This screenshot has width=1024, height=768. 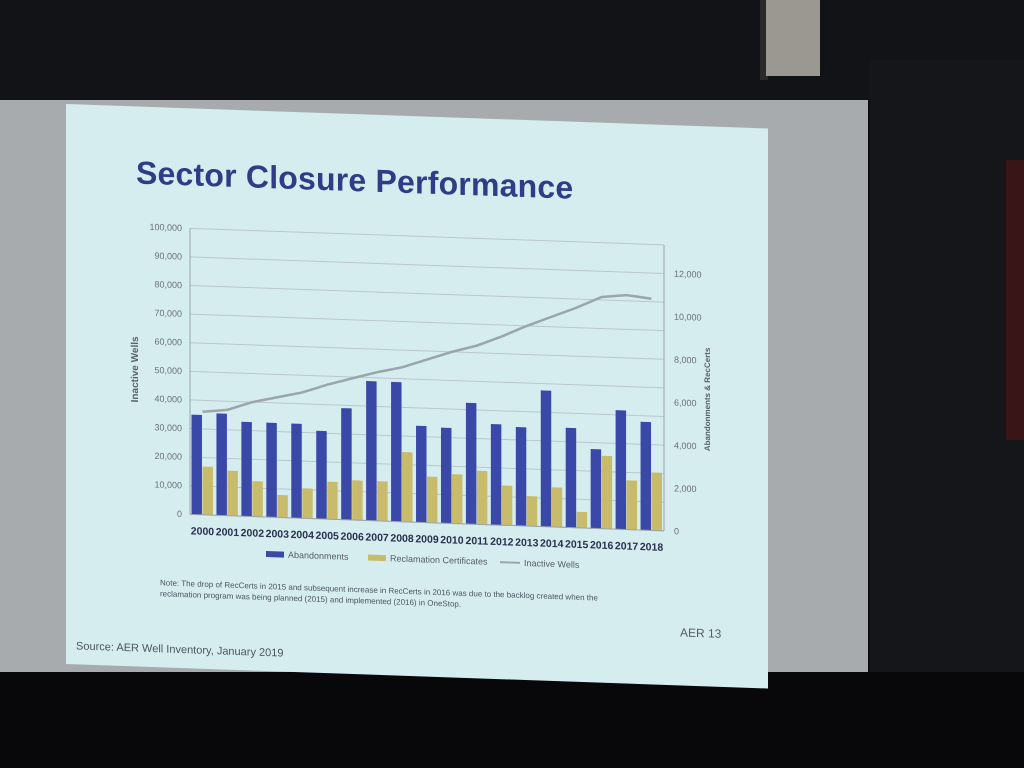 What do you see at coordinates (275, 554) in the screenshot?
I see `legend-swatch-abandonments` at bounding box center [275, 554].